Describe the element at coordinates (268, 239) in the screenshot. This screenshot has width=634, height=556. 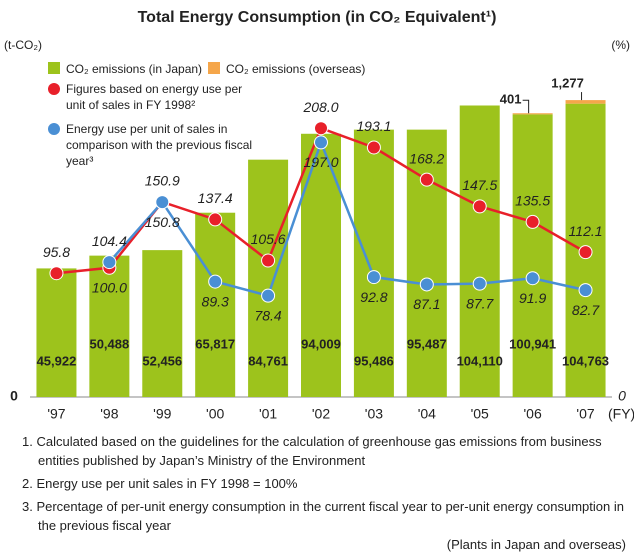
I see `line-value-label: 105.6` at that location.